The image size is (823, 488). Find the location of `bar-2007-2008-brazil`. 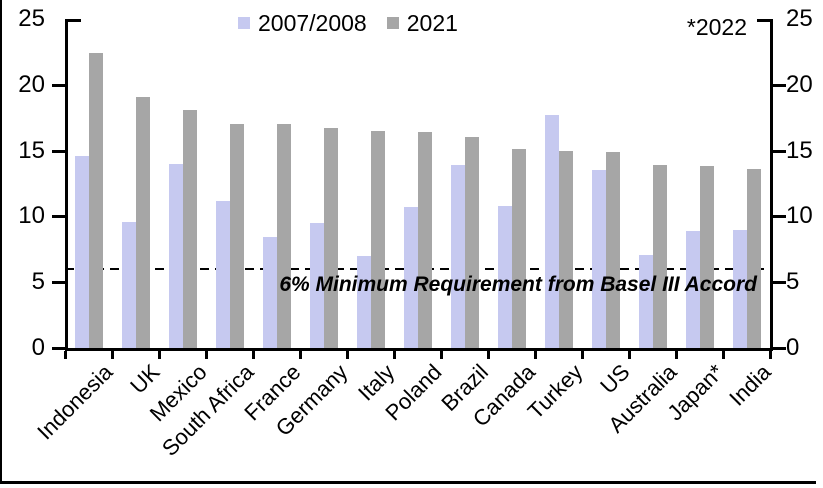

bar-2007-2008-brazil is located at coordinates (458, 256).